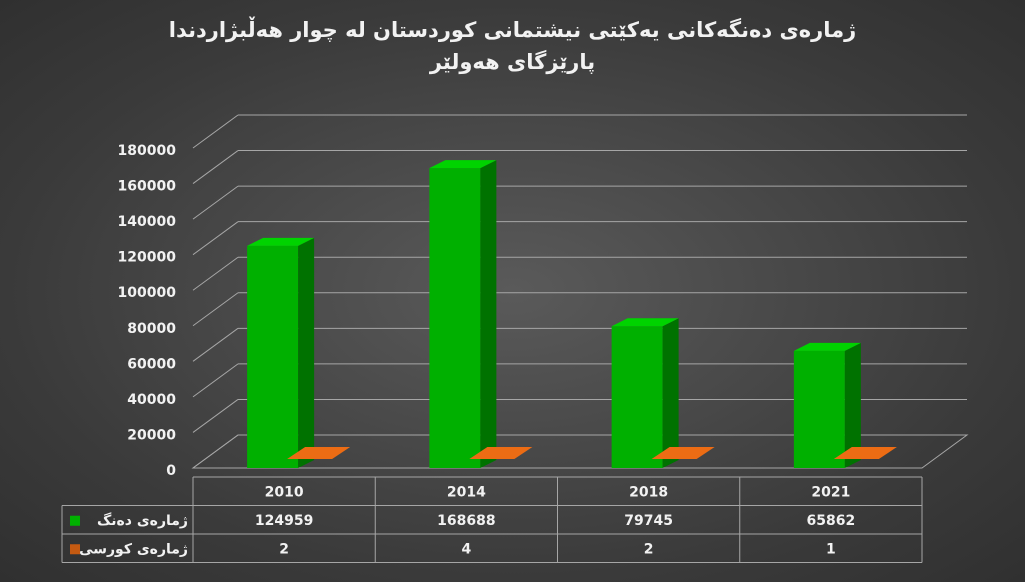  What do you see at coordinates (147, 151) in the screenshot?
I see `y-tick-label: 180000` at bounding box center [147, 151].